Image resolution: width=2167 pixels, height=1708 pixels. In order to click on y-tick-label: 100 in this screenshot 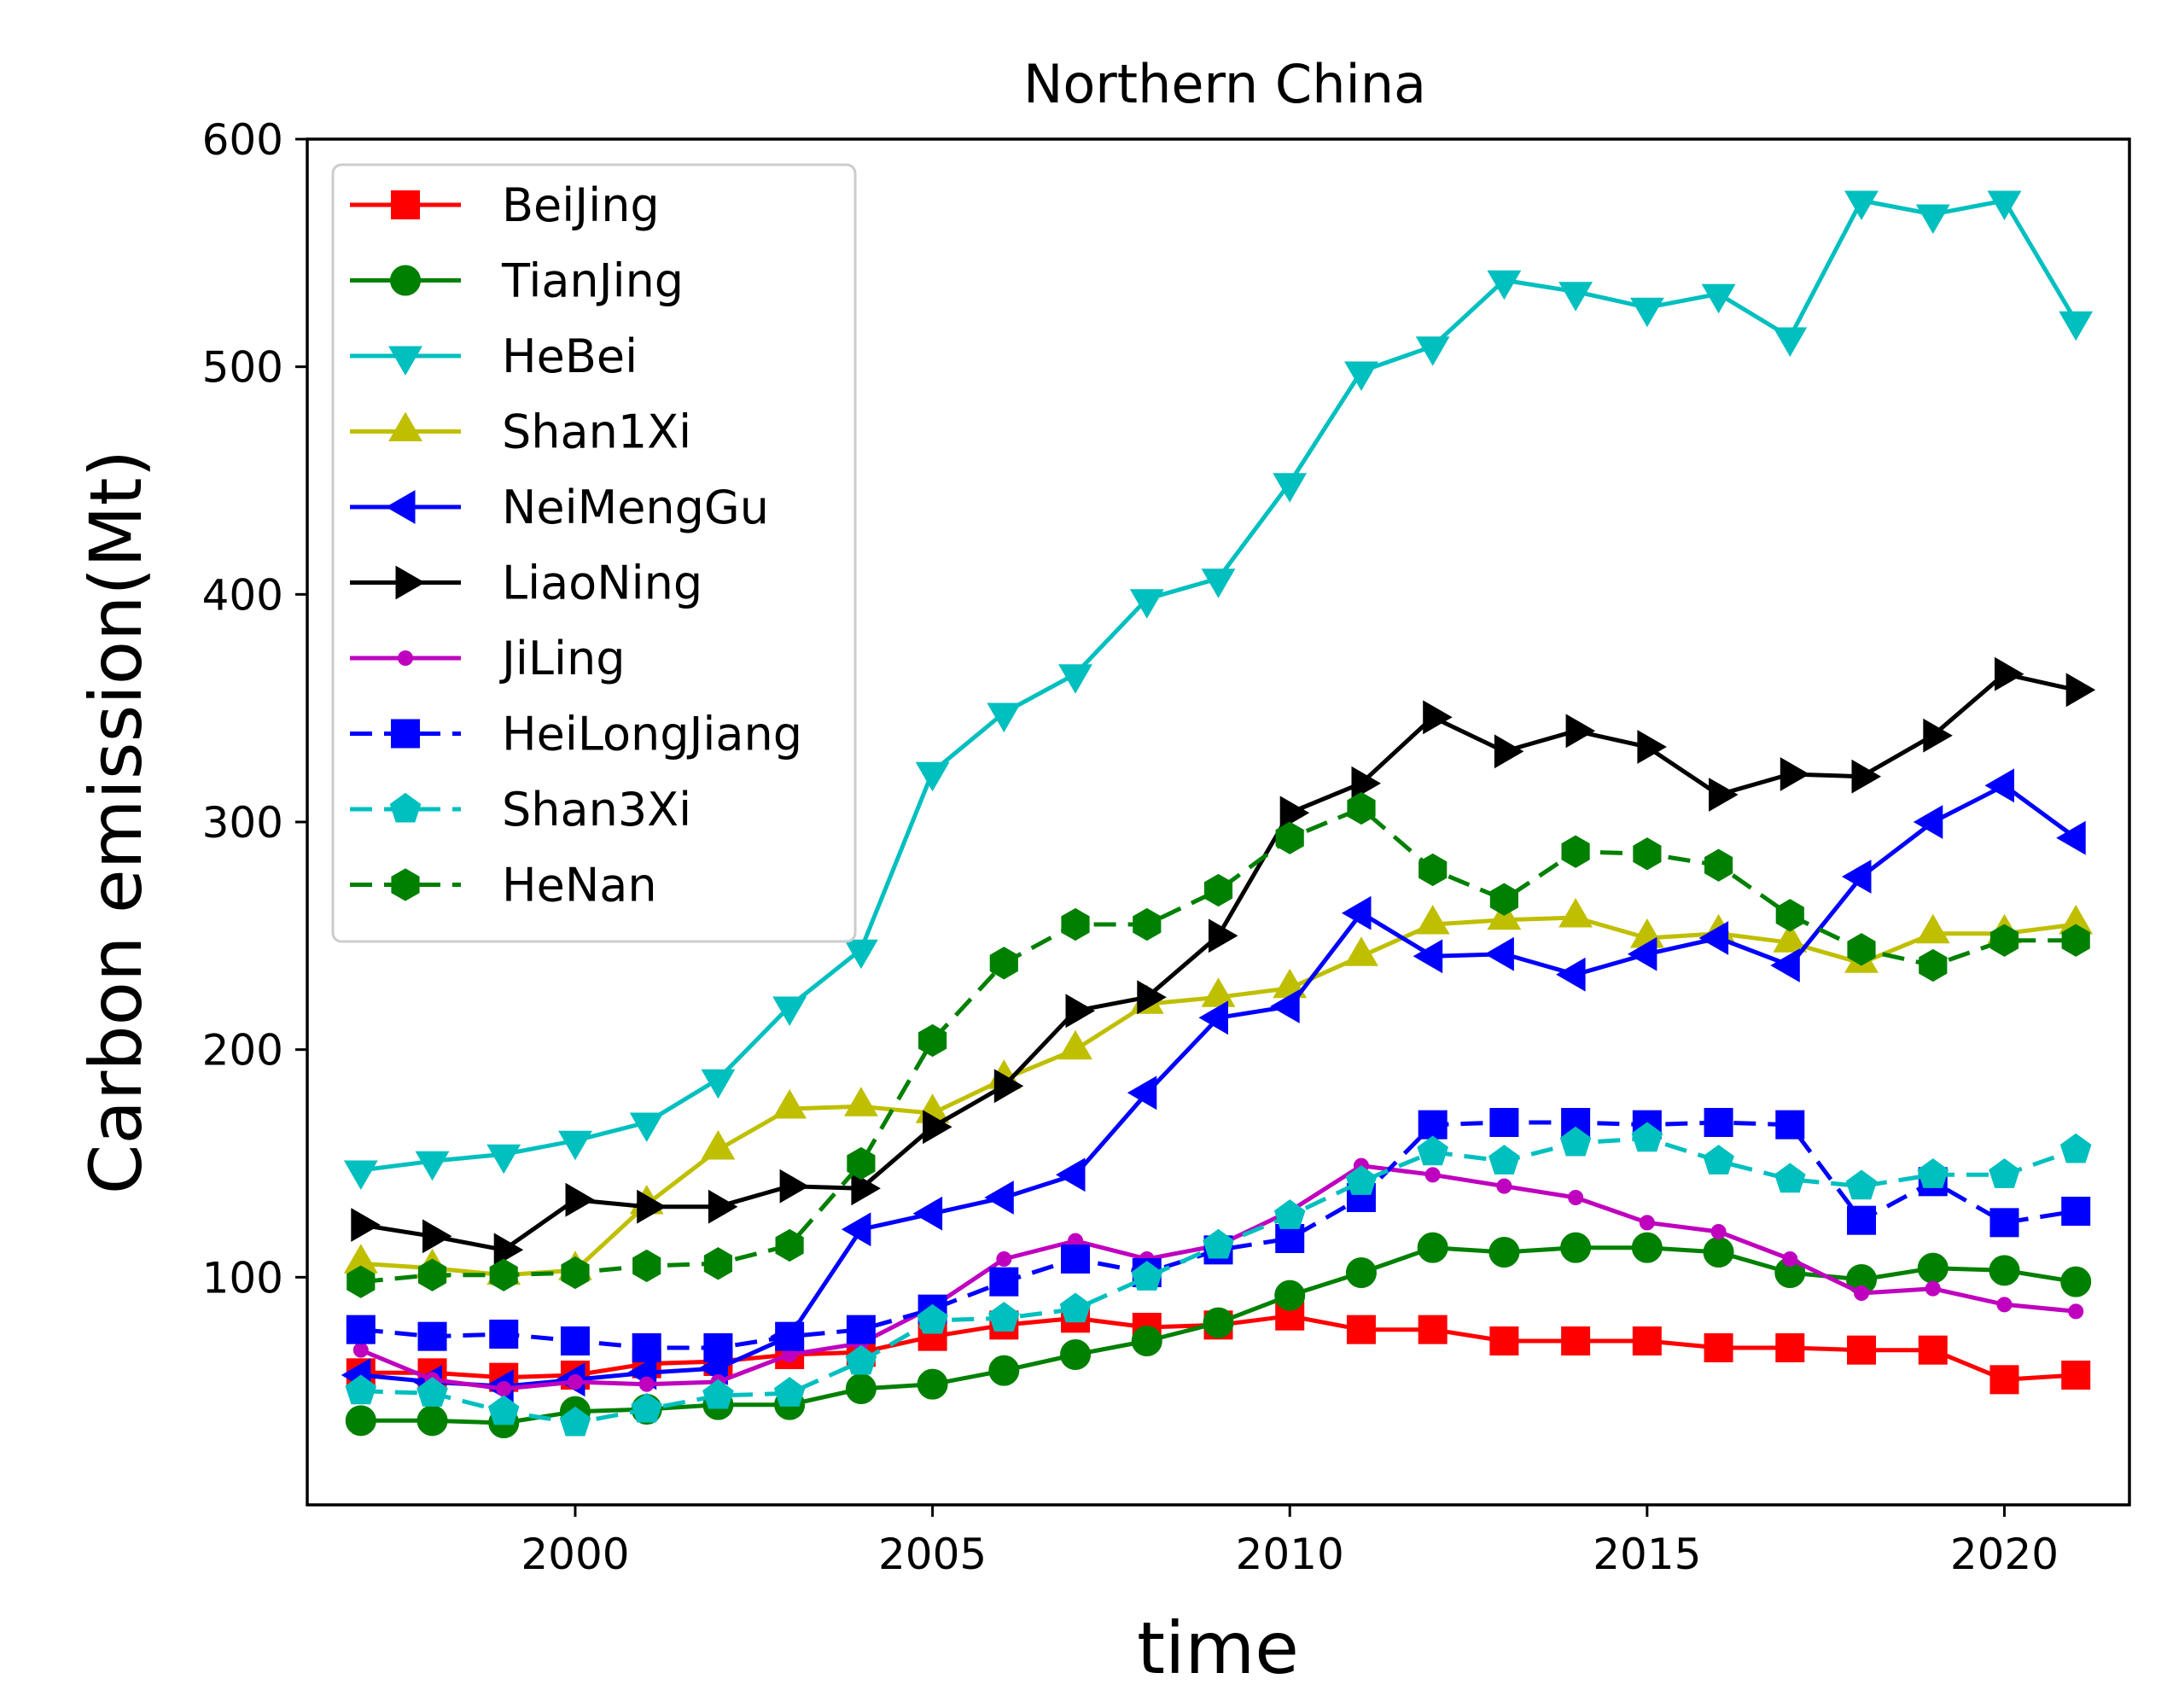, I will do `click(242, 1278)`.